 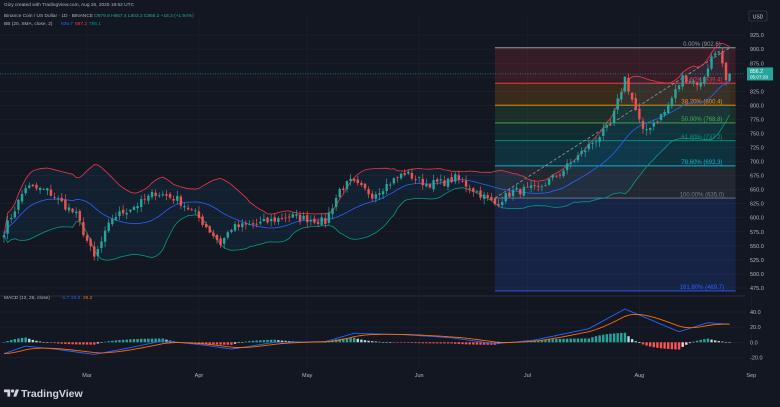 What do you see at coordinates (758, 16) in the screenshot?
I see `currency-box` at bounding box center [758, 16].